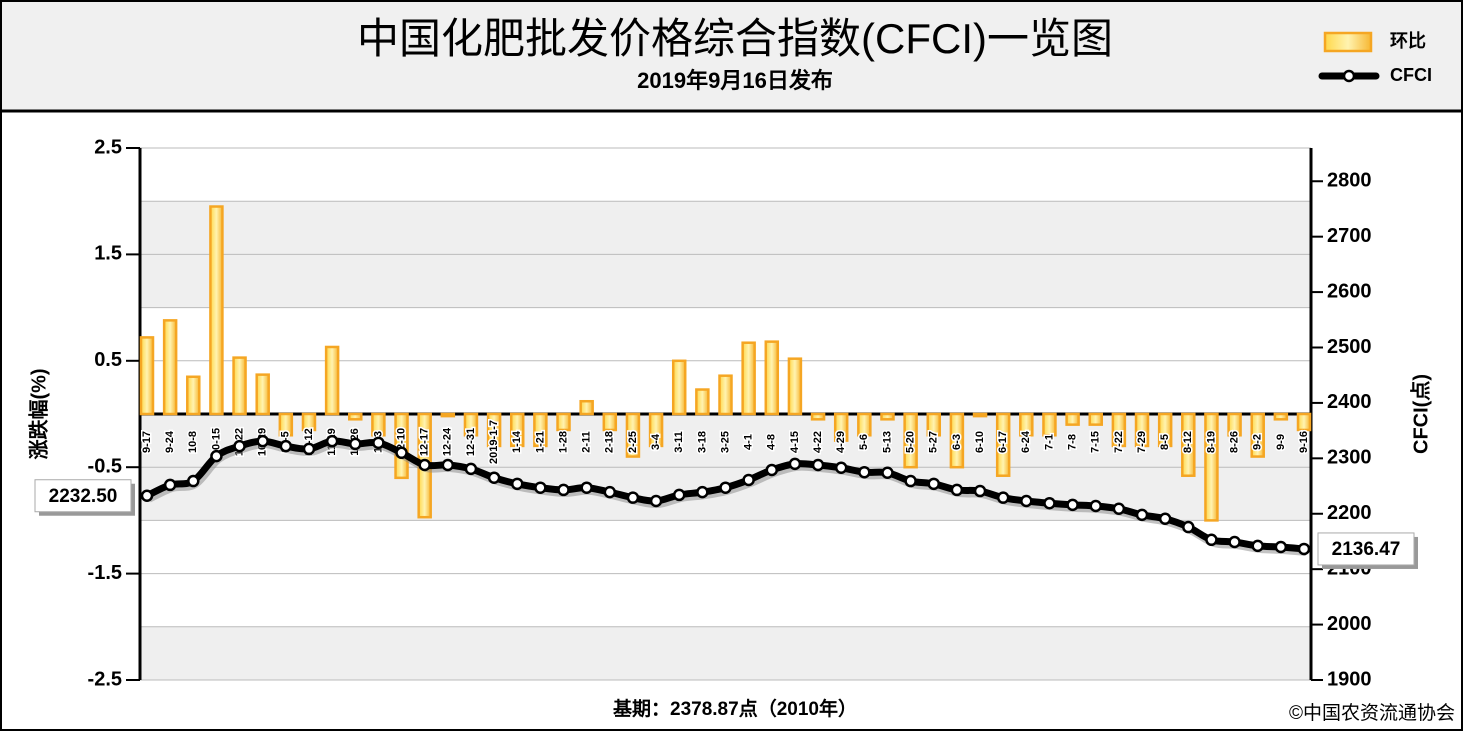 The height and width of the screenshot is (736, 1463). Describe the element at coordinates (471, 442) in the screenshot. I see `x-tick-label: 12-31` at that location.